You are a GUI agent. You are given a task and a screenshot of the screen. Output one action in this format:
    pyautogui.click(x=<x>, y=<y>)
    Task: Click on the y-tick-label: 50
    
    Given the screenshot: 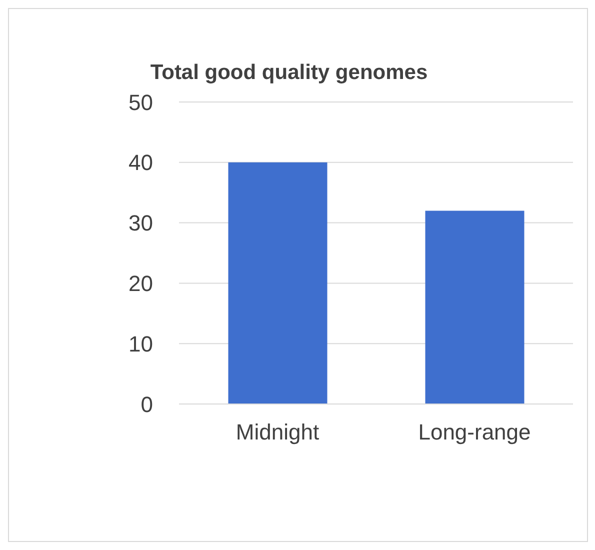 What is the action you would take?
    pyautogui.click(x=140, y=102)
    